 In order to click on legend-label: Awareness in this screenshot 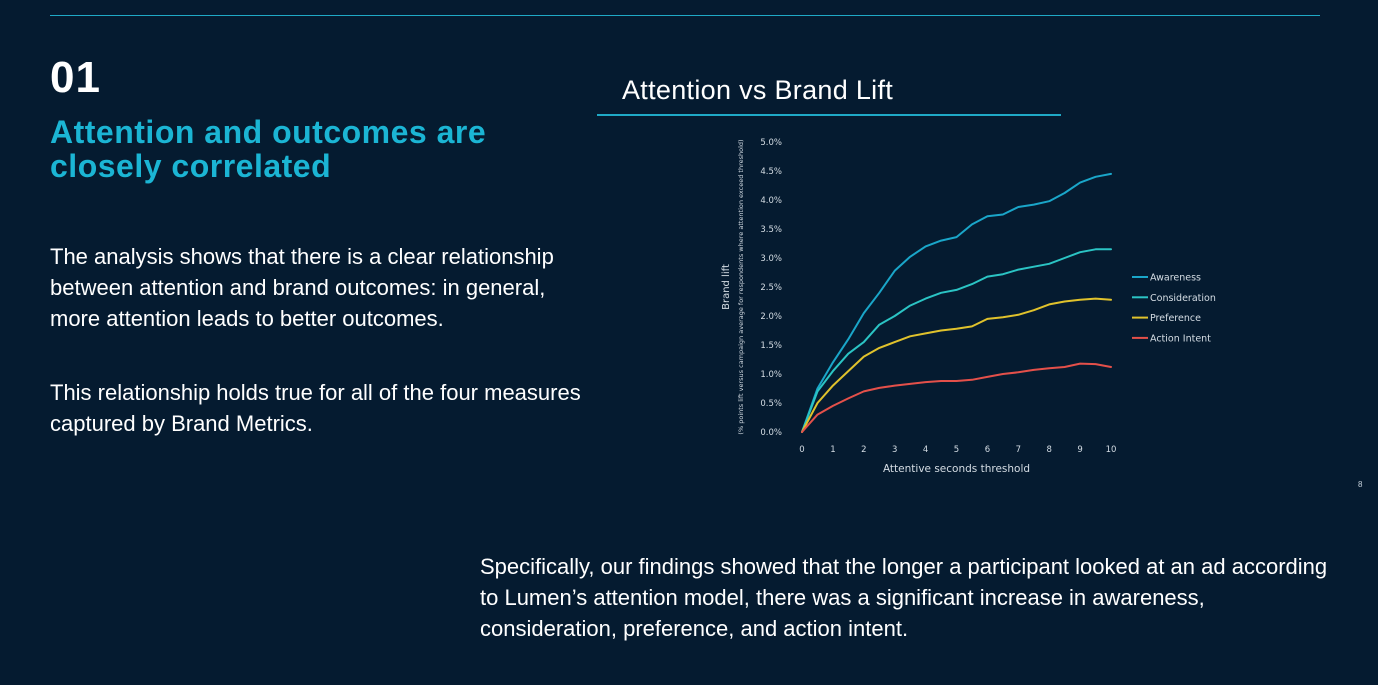, I will do `click(1175, 278)`.